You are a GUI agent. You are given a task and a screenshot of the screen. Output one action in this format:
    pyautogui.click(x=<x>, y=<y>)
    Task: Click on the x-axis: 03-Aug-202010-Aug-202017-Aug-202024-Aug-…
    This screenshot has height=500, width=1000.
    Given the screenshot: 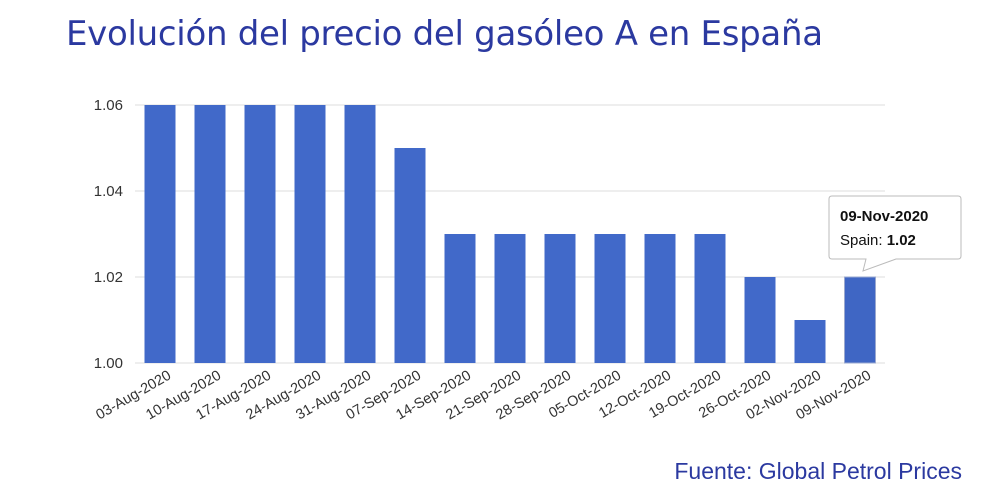 What is the action you would take?
    pyautogui.click(x=483, y=396)
    